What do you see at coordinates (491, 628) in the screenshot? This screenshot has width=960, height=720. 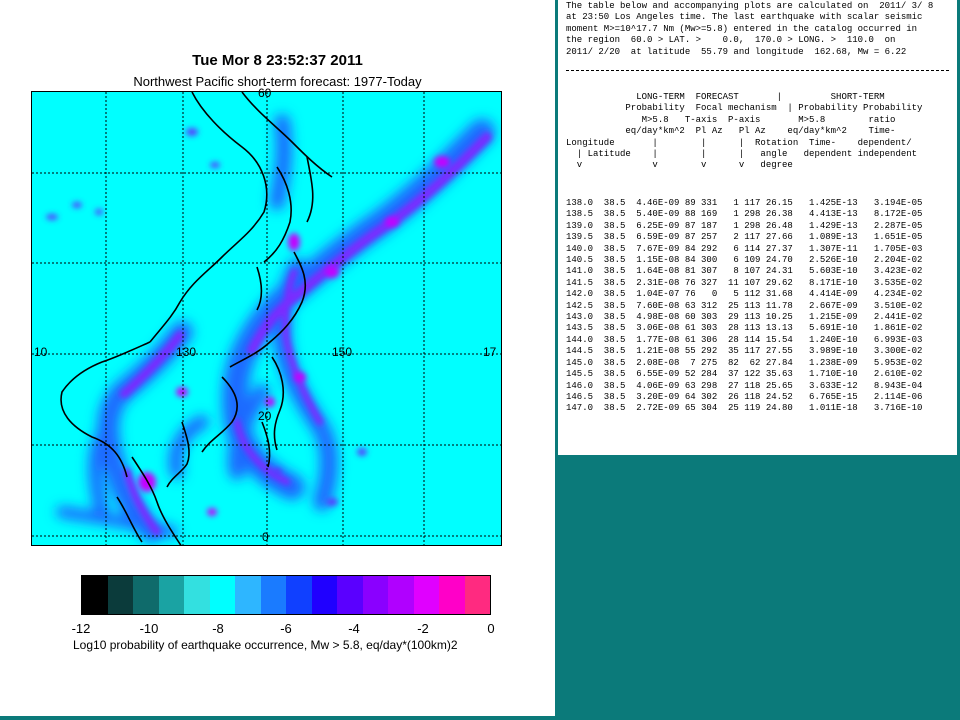 I see `colorbar-tick: 0` at bounding box center [491, 628].